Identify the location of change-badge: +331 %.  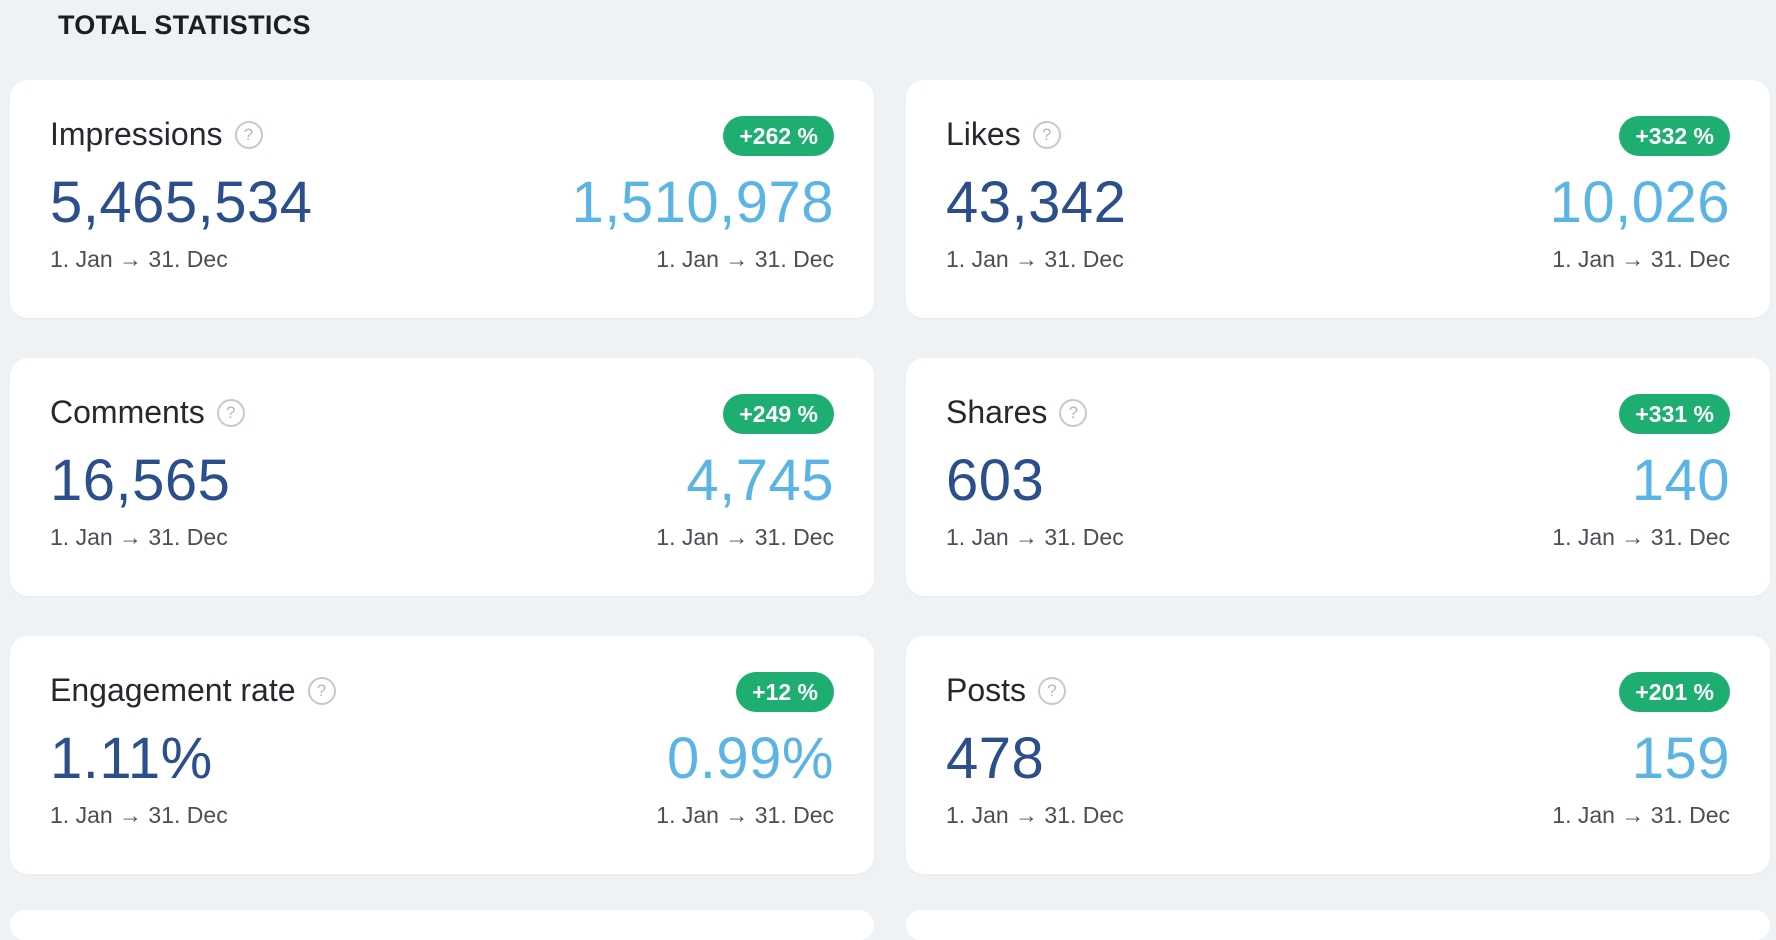
(1674, 414).